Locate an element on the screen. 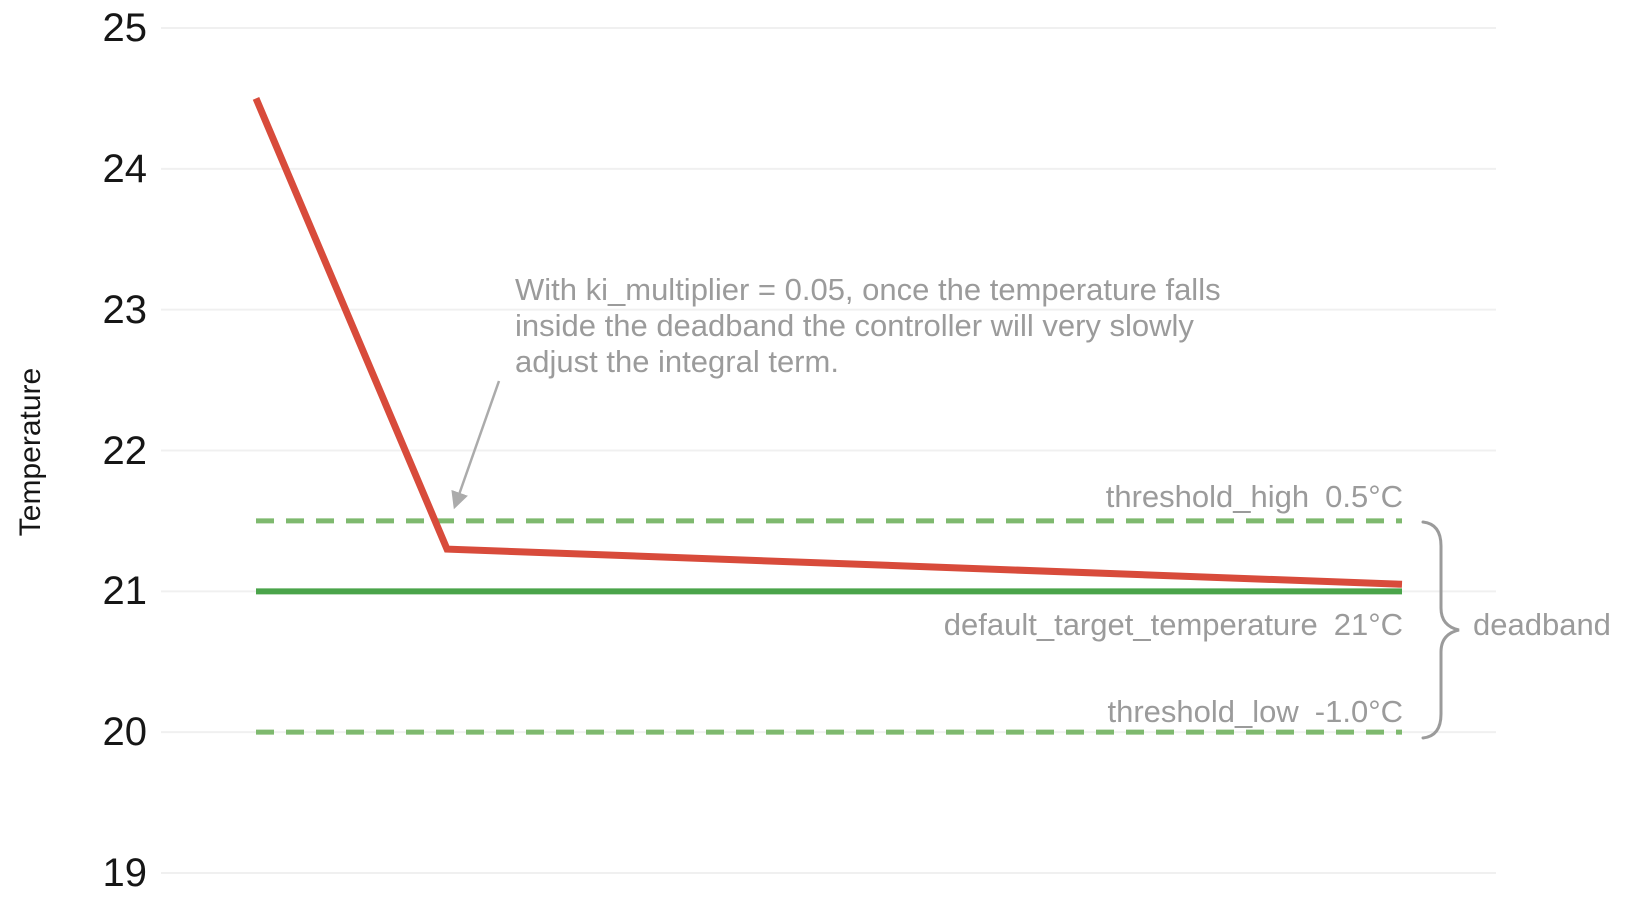  y-tick-label: 20 is located at coordinates (125, 732).